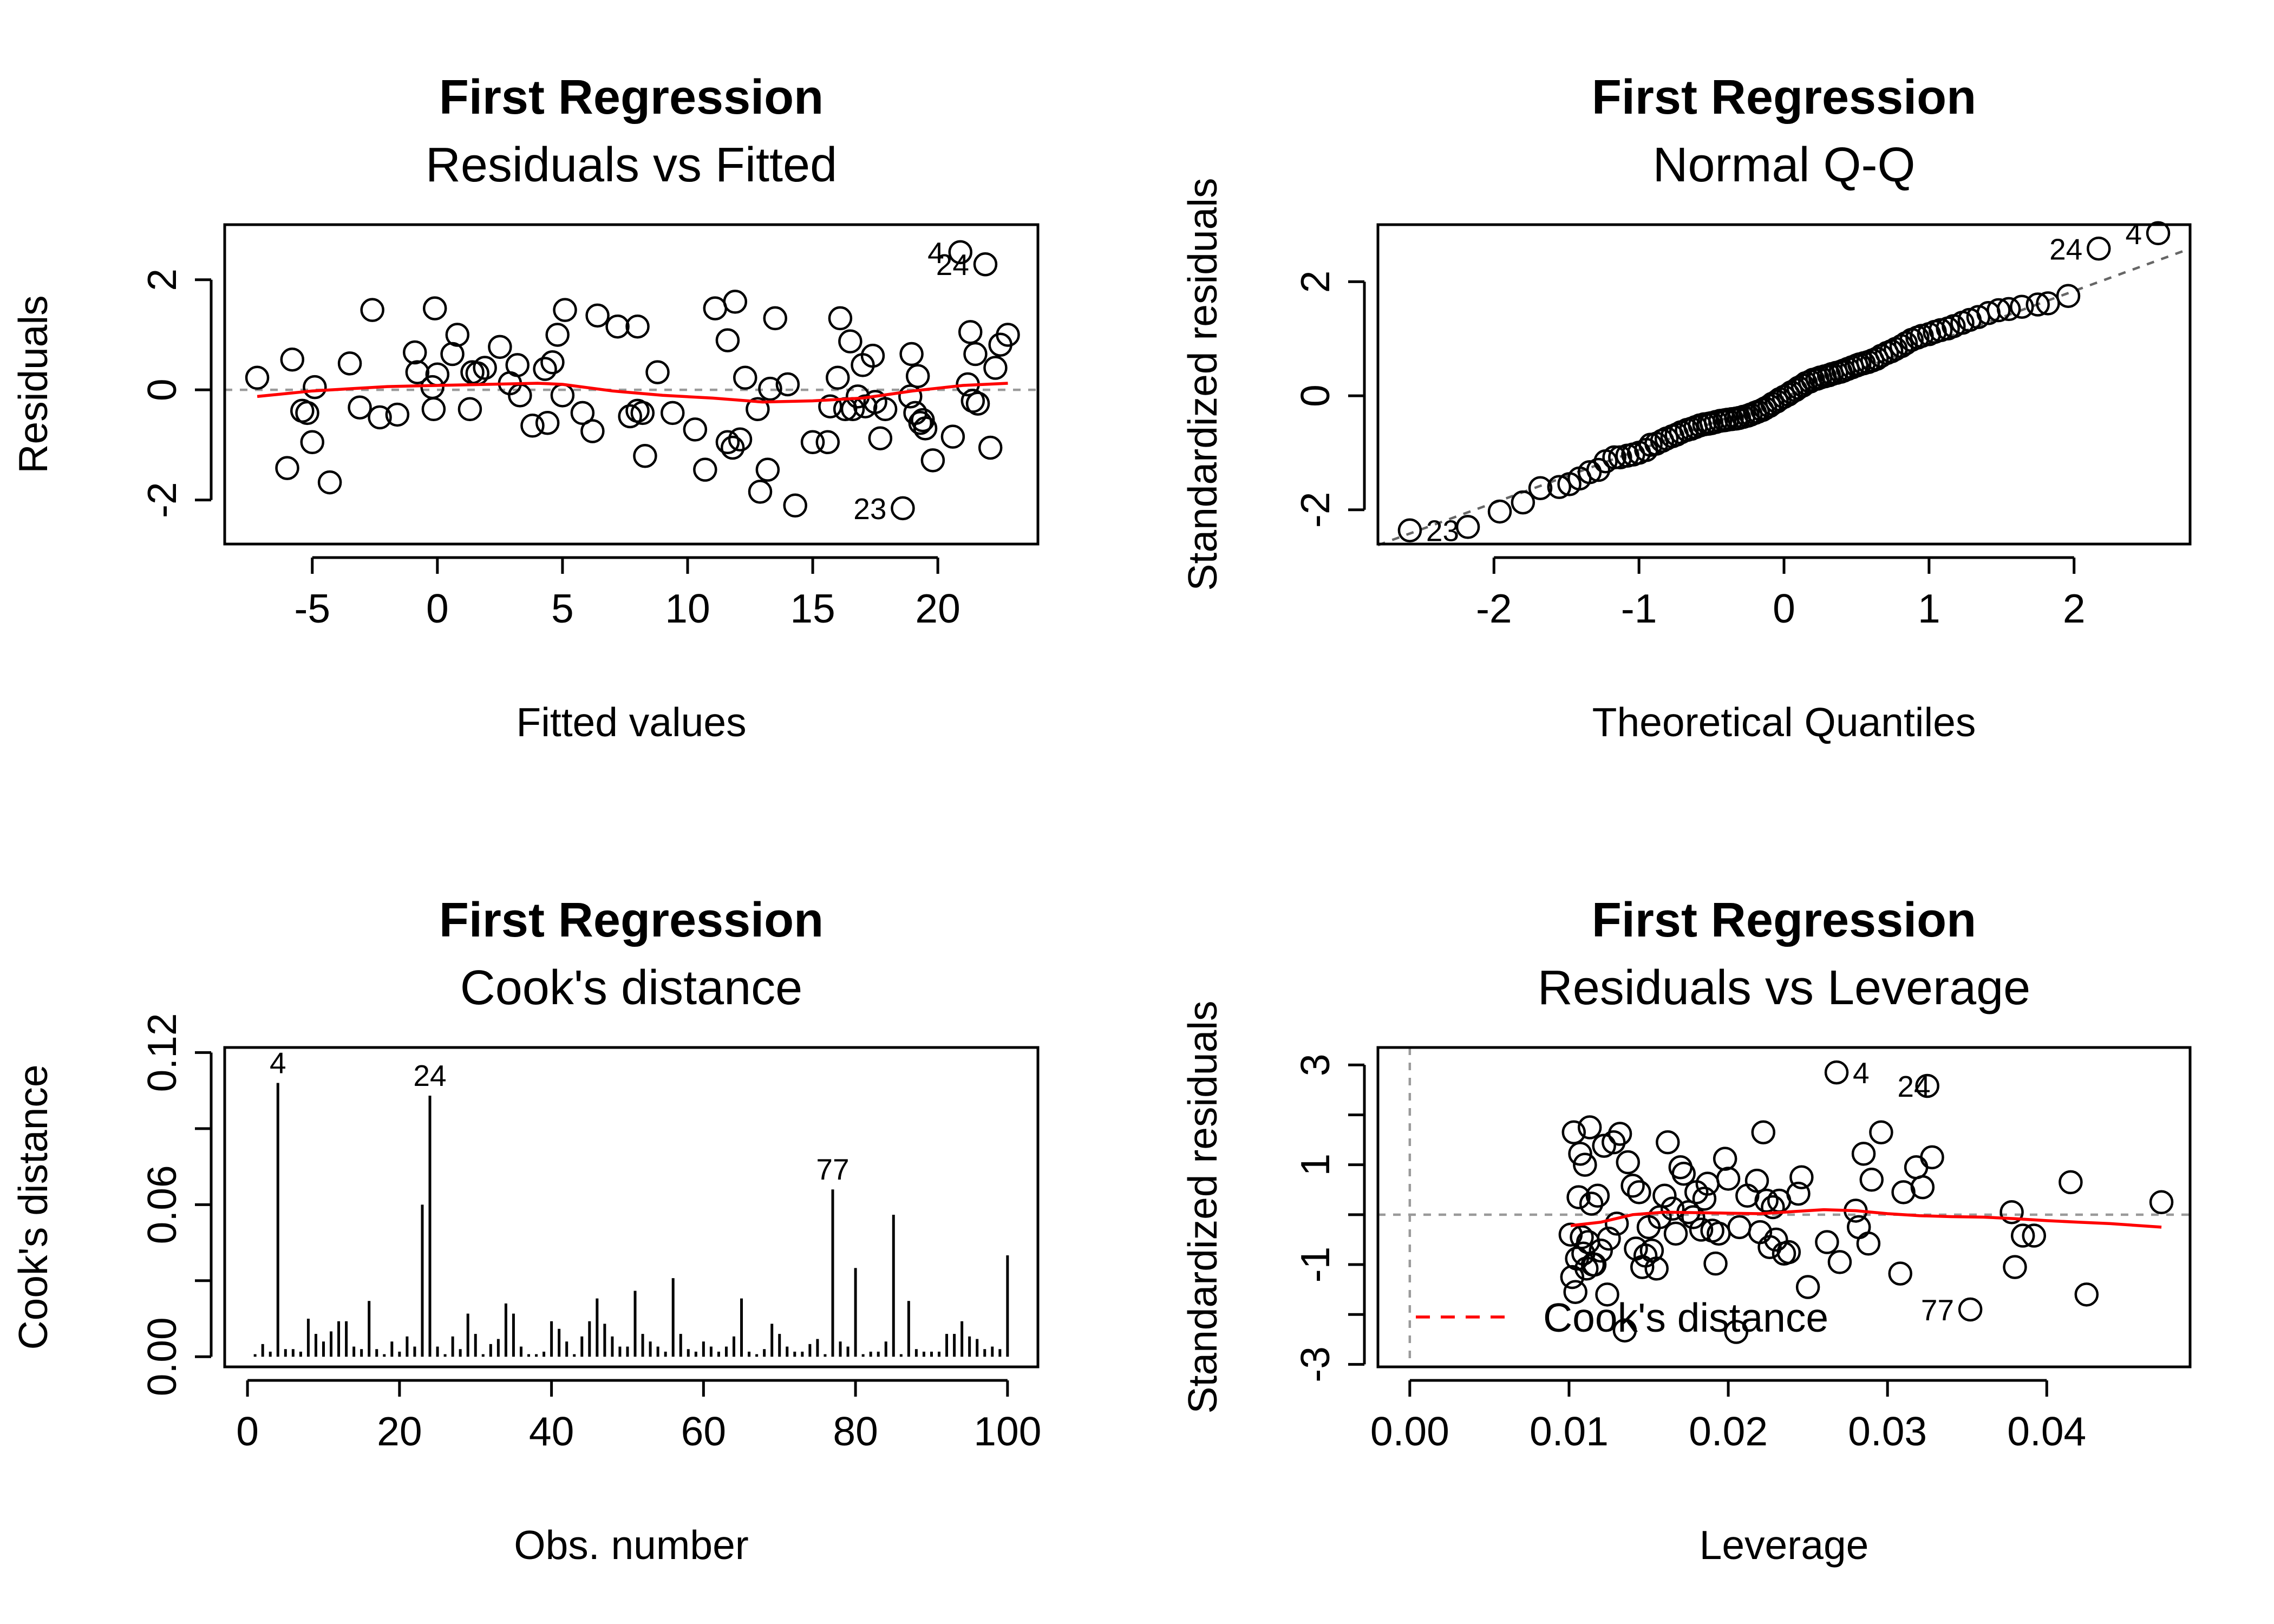 The width and height of the screenshot is (2274, 1624). Describe the element at coordinates (400, 1431) in the screenshot. I see `x-tick-label: 20` at that location.